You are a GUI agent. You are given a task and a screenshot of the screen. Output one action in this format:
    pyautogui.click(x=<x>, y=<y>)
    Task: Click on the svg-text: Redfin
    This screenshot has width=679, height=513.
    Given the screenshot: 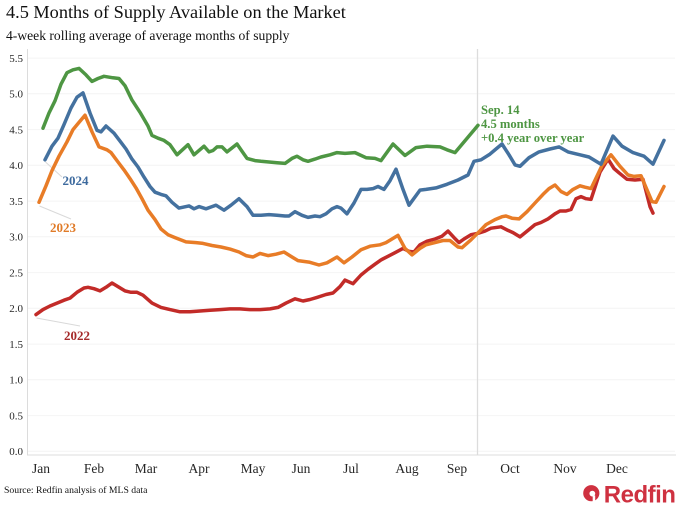 What is the action you would take?
    pyautogui.click(x=640, y=495)
    